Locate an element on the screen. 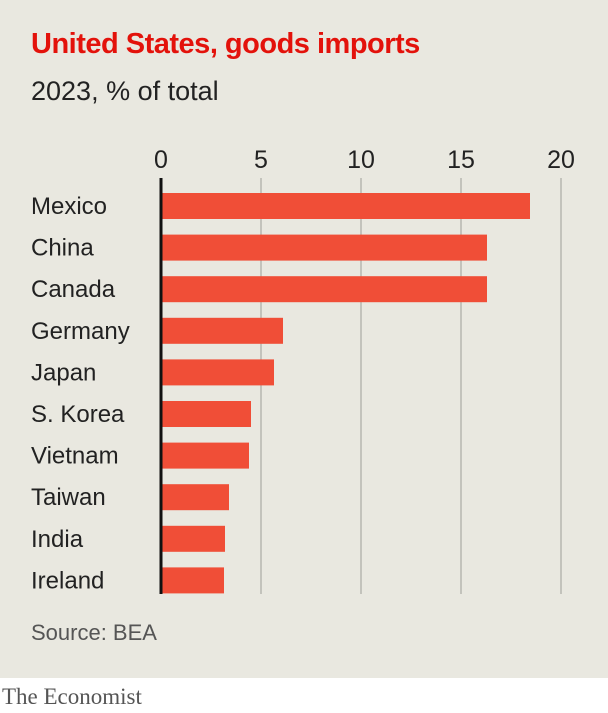  bar-canada is located at coordinates (324, 289).